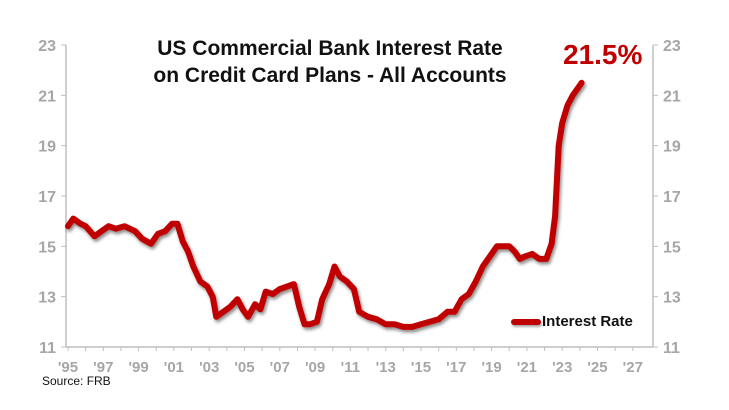 The width and height of the screenshot is (729, 410). I want to click on x-tick-label: '99, so click(138, 367).